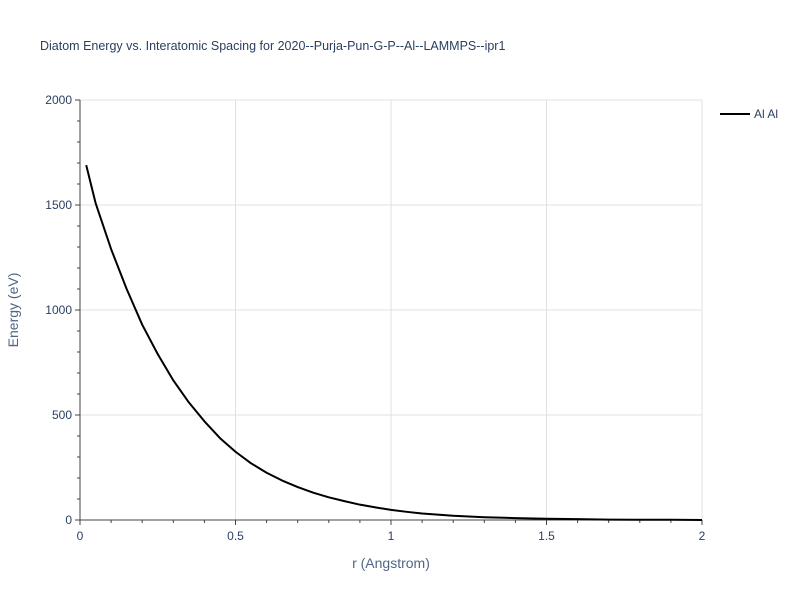  What do you see at coordinates (391, 563) in the screenshot?
I see `x-axis-title: r (Angstrom)` at bounding box center [391, 563].